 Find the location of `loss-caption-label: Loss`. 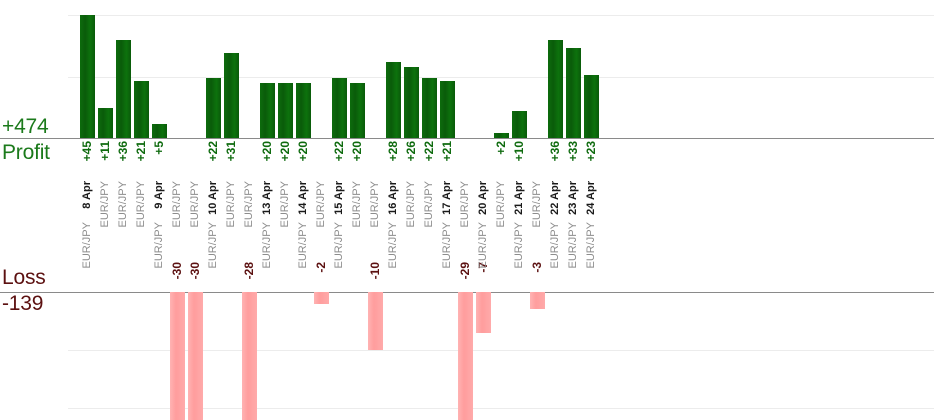

loss-caption-label: Loss is located at coordinates (24, 277).